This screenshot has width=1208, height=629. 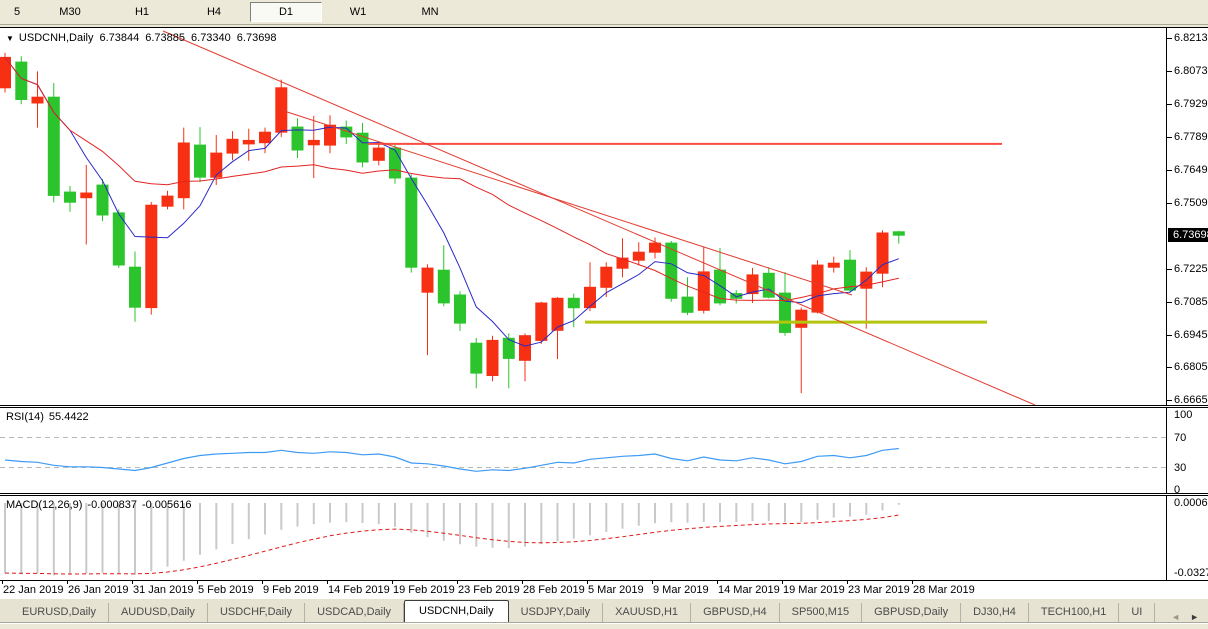 I want to click on time-tick-label: 28 Mar 2019, so click(x=944, y=590).